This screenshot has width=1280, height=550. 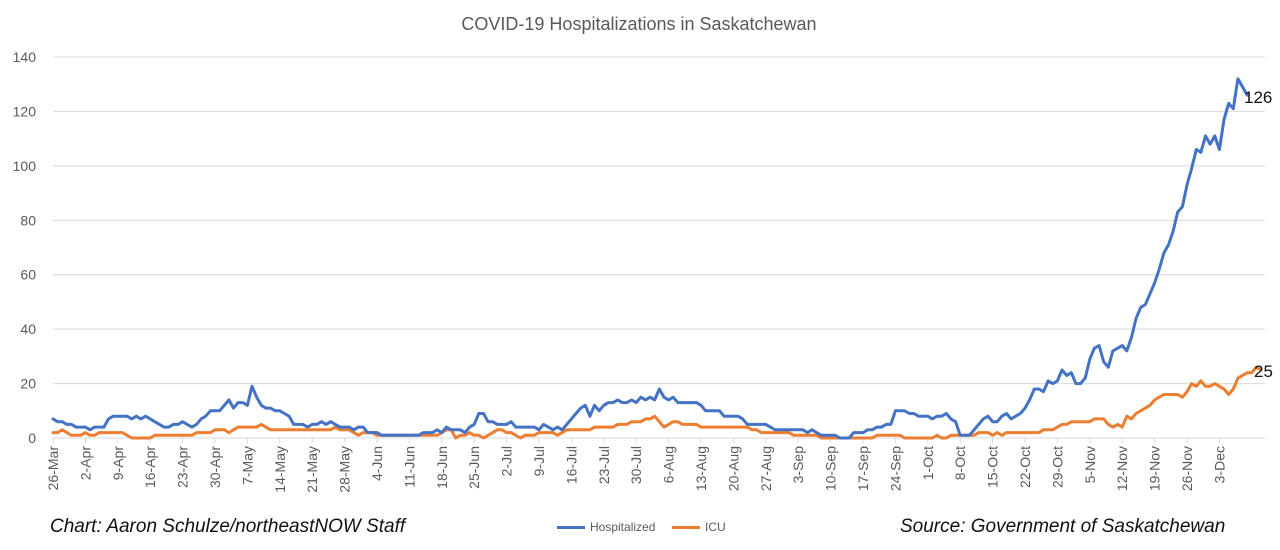 What do you see at coordinates (150, 467) in the screenshot?
I see `x-tick-label: 16-Apr` at bounding box center [150, 467].